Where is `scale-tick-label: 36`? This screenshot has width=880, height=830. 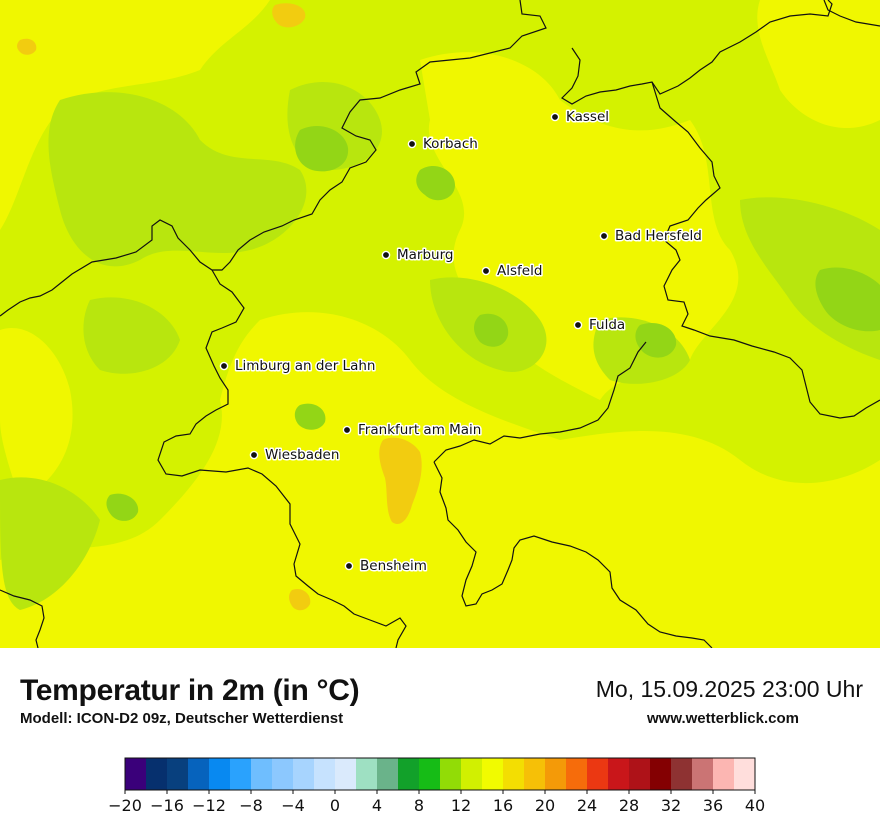
scale-tick-label: 36 is located at coordinates (713, 805).